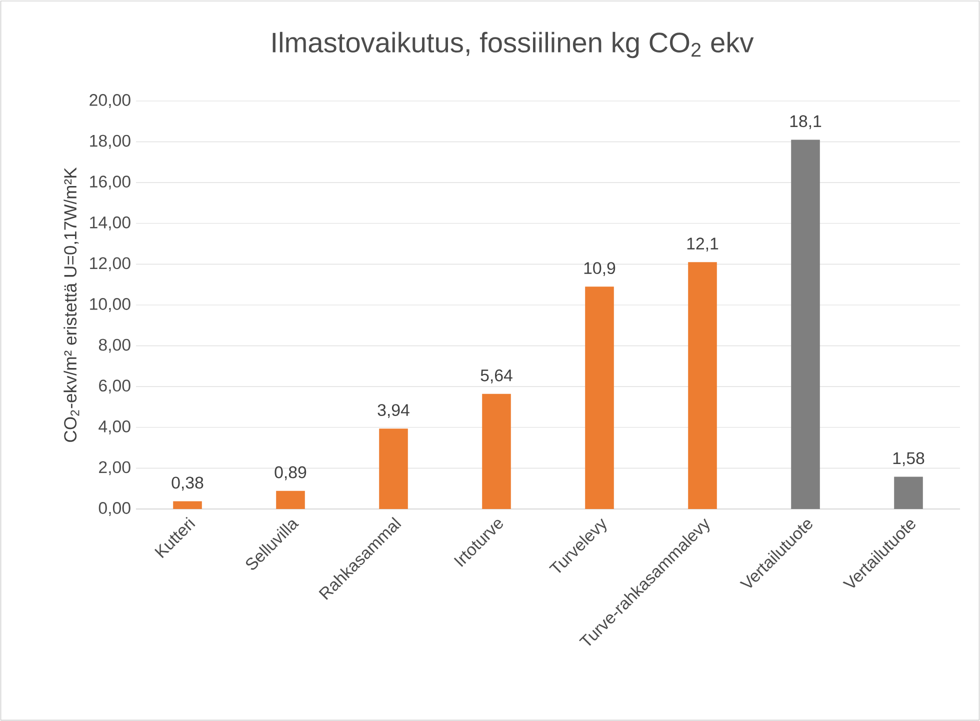 The image size is (980, 721). Describe the element at coordinates (600, 269) in the screenshot. I see `data-label: 10,9` at that location.